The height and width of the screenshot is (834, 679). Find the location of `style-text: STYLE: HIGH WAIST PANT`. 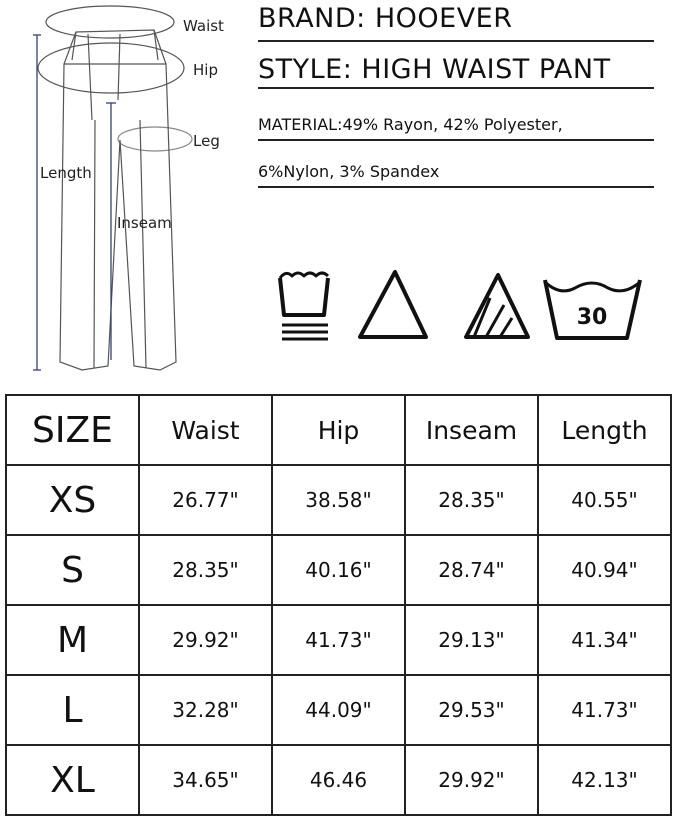

style-text: STYLE: HIGH WAIST PANT is located at coordinates (456, 71).